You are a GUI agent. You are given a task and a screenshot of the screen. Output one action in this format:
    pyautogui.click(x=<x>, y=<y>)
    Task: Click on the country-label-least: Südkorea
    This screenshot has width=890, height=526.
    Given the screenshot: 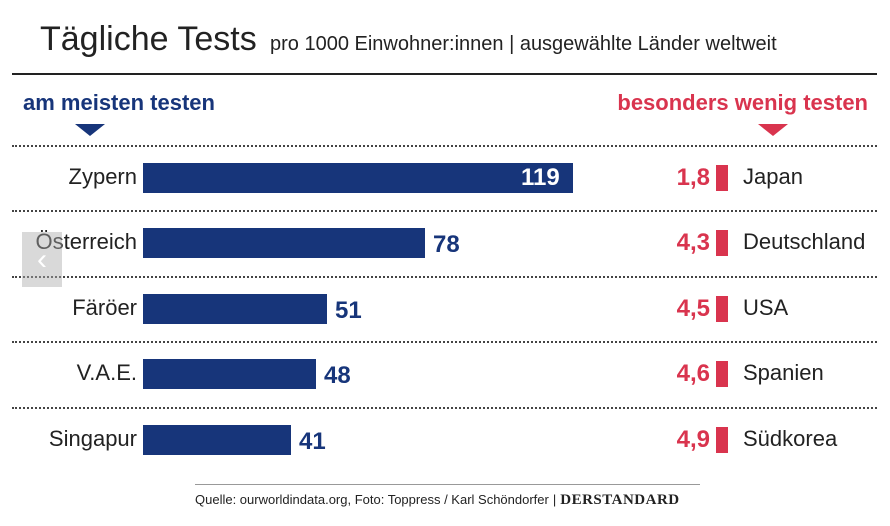 What is the action you would take?
    pyautogui.click(x=790, y=438)
    